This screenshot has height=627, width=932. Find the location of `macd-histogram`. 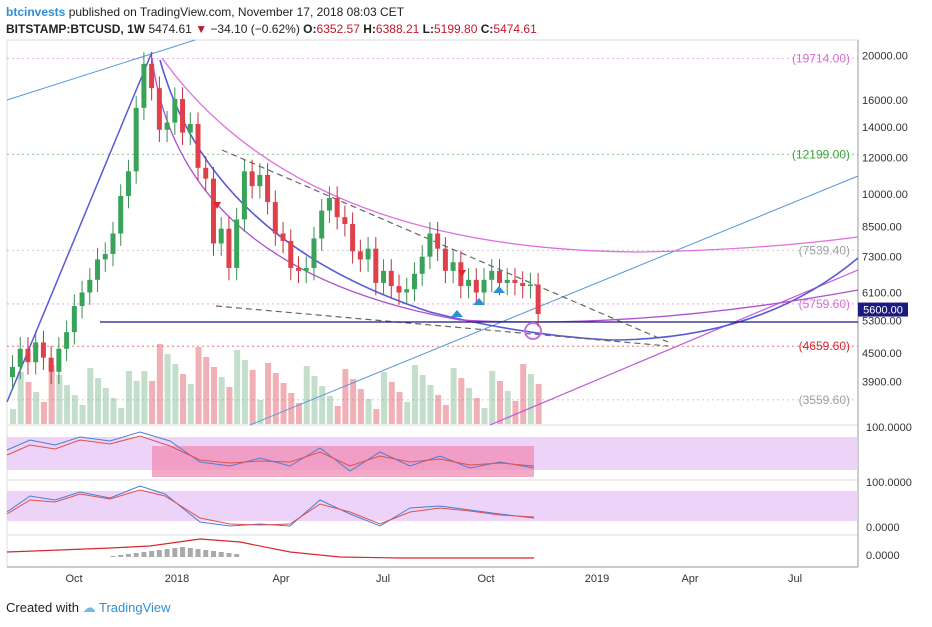

macd-histogram is located at coordinates (175, 552).